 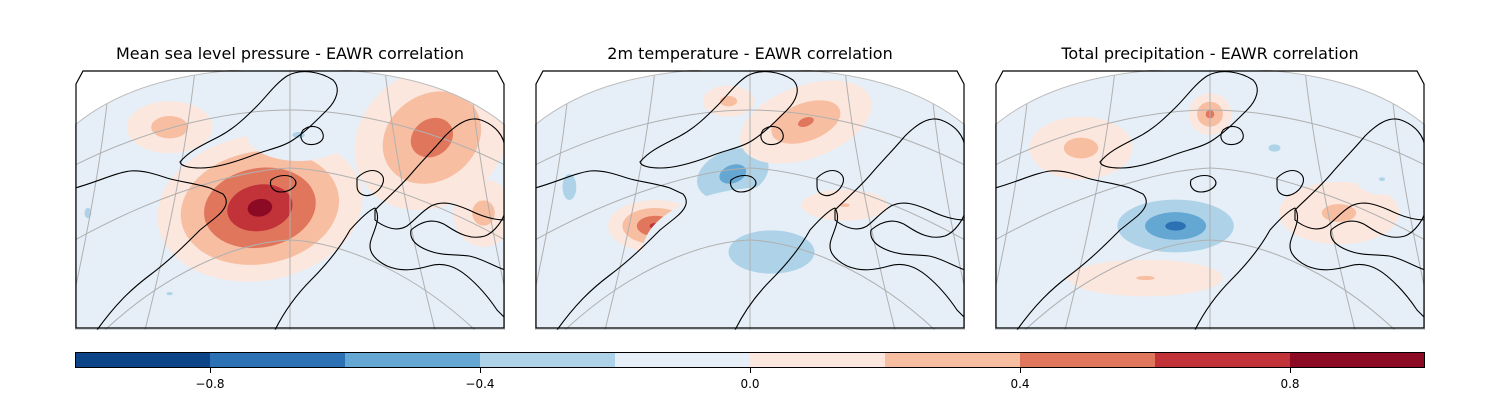 What do you see at coordinates (480, 384) in the screenshot?
I see `colorbar-tick-label: −0.4` at bounding box center [480, 384].